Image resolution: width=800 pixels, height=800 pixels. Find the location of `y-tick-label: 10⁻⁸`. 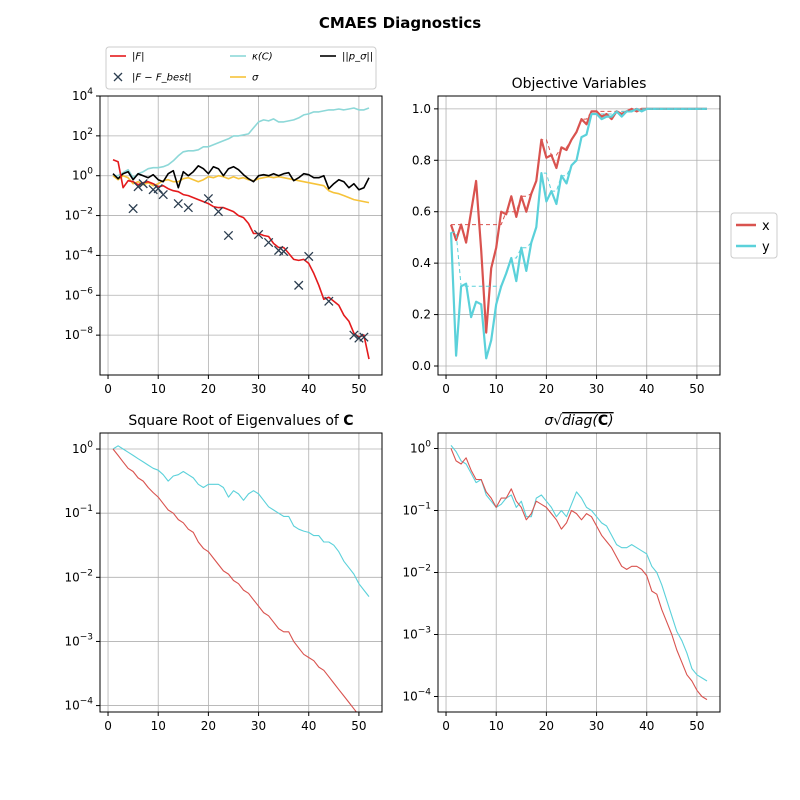

y-tick-label: 10⁻⁸ is located at coordinates (78, 334).